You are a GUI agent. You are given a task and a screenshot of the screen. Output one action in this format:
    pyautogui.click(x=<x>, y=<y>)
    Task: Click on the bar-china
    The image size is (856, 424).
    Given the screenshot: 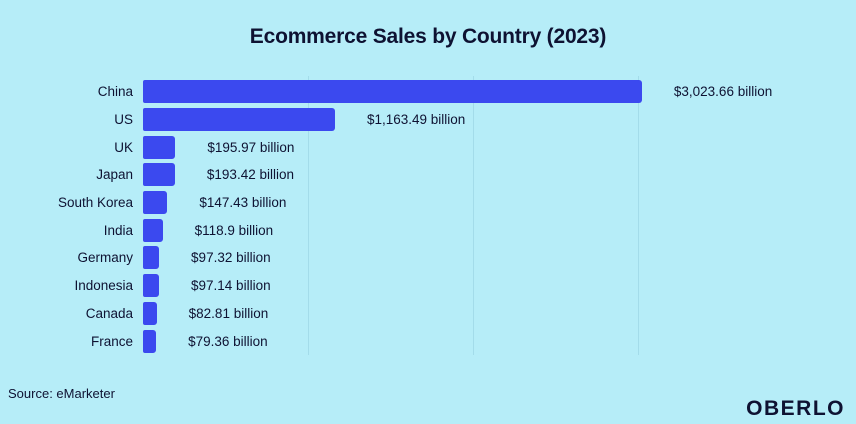 What is the action you would take?
    pyautogui.click(x=392, y=92)
    